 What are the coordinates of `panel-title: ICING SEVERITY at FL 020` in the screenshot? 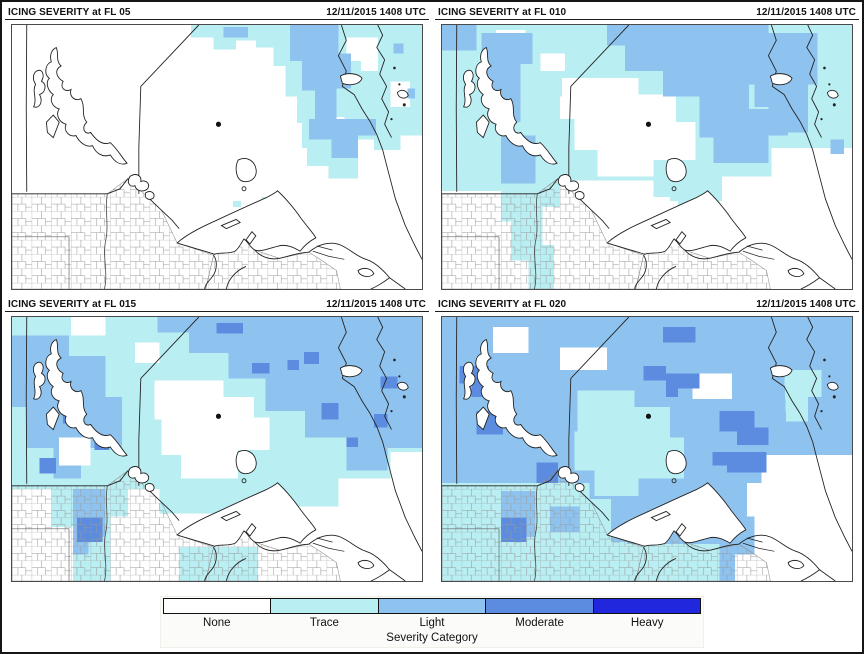 It's located at (502, 304).